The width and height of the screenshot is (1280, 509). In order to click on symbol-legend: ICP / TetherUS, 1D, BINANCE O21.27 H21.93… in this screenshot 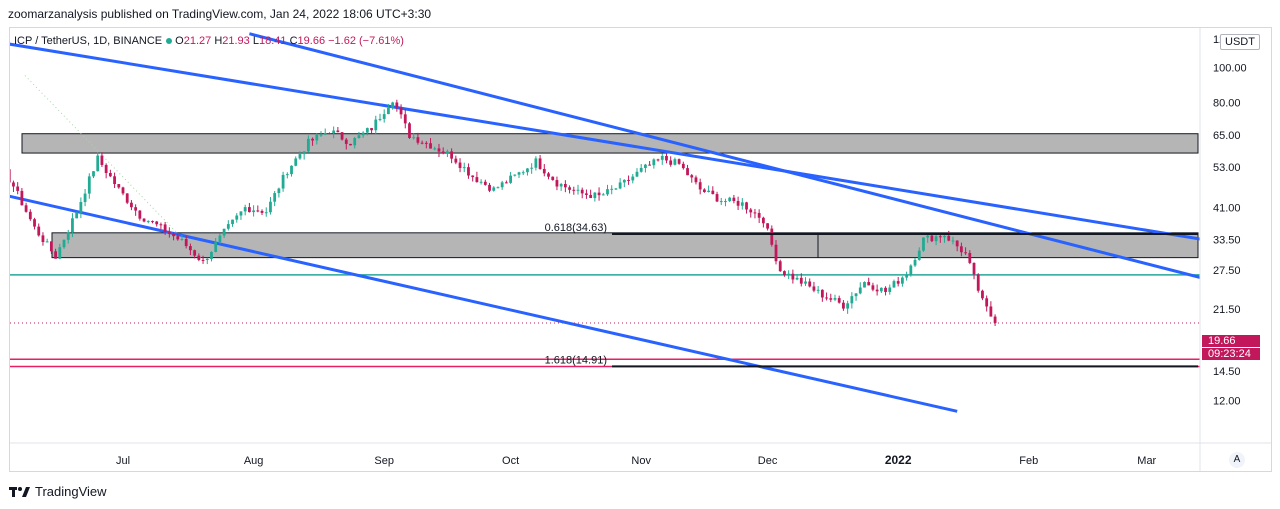, I will do `click(209, 41)`.